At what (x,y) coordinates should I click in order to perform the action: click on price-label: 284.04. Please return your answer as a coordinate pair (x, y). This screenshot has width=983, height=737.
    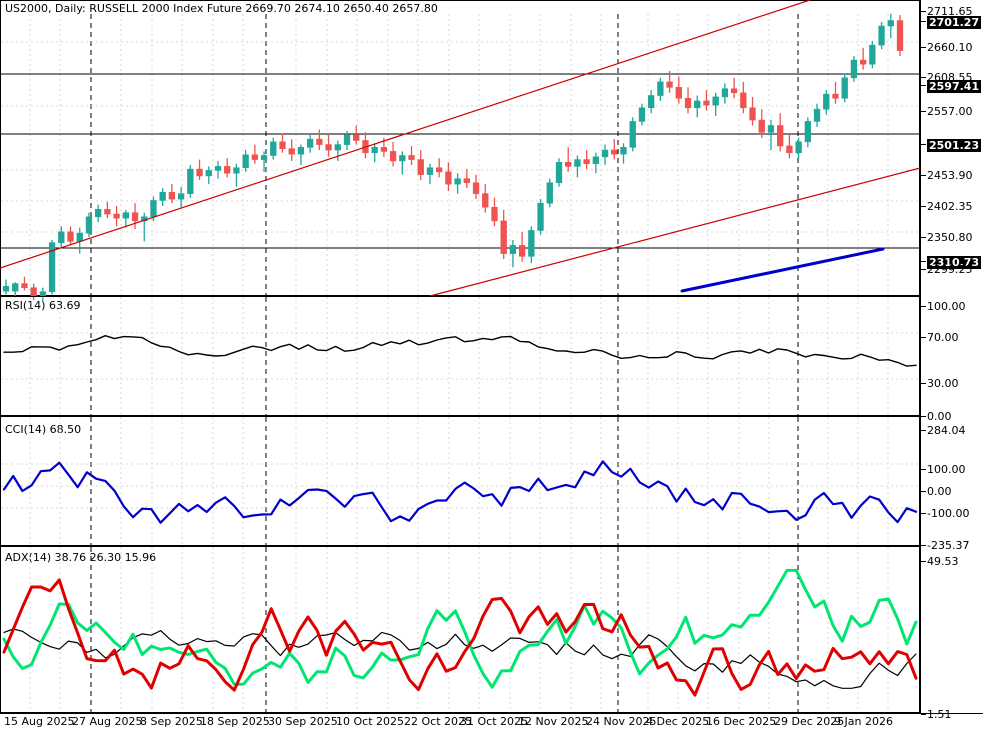
    Looking at the image, I should click on (946, 430).